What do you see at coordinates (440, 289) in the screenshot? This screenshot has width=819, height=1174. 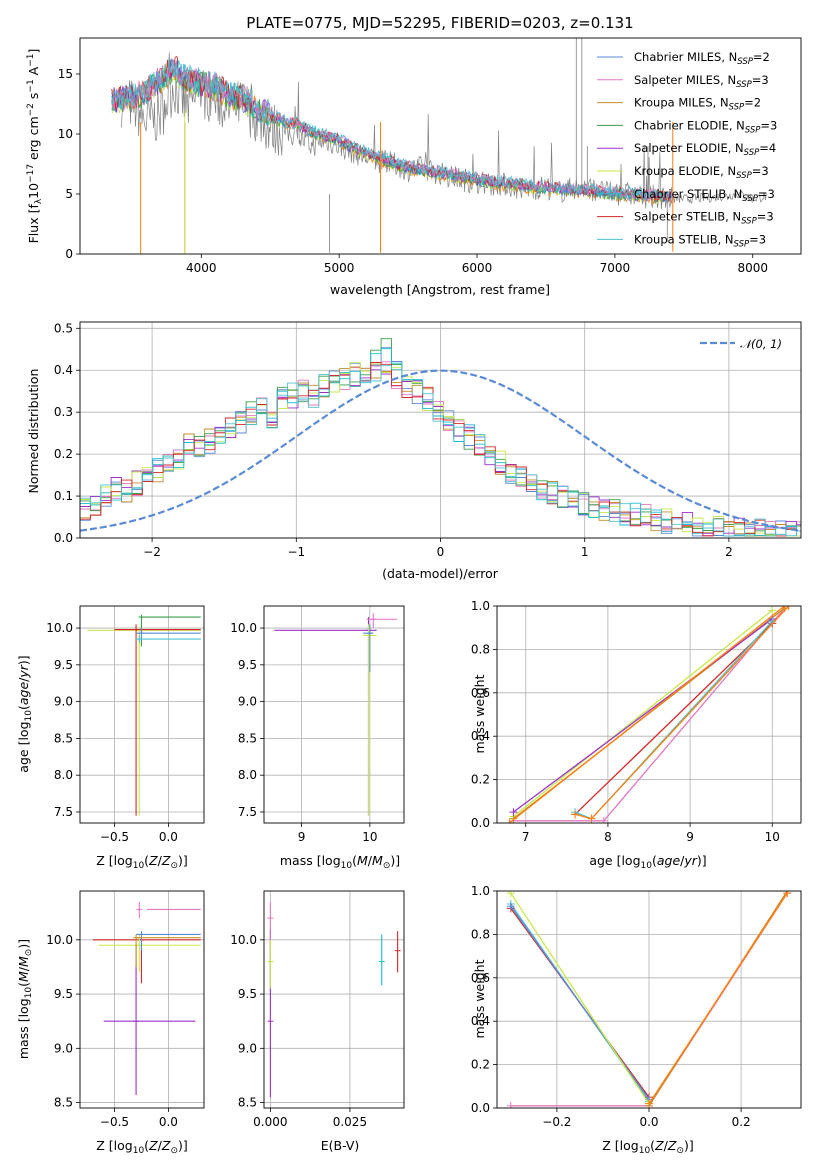 I see `spectrum-xlabel: wavelength [Angstrom, rest frame]` at bounding box center [440, 289].